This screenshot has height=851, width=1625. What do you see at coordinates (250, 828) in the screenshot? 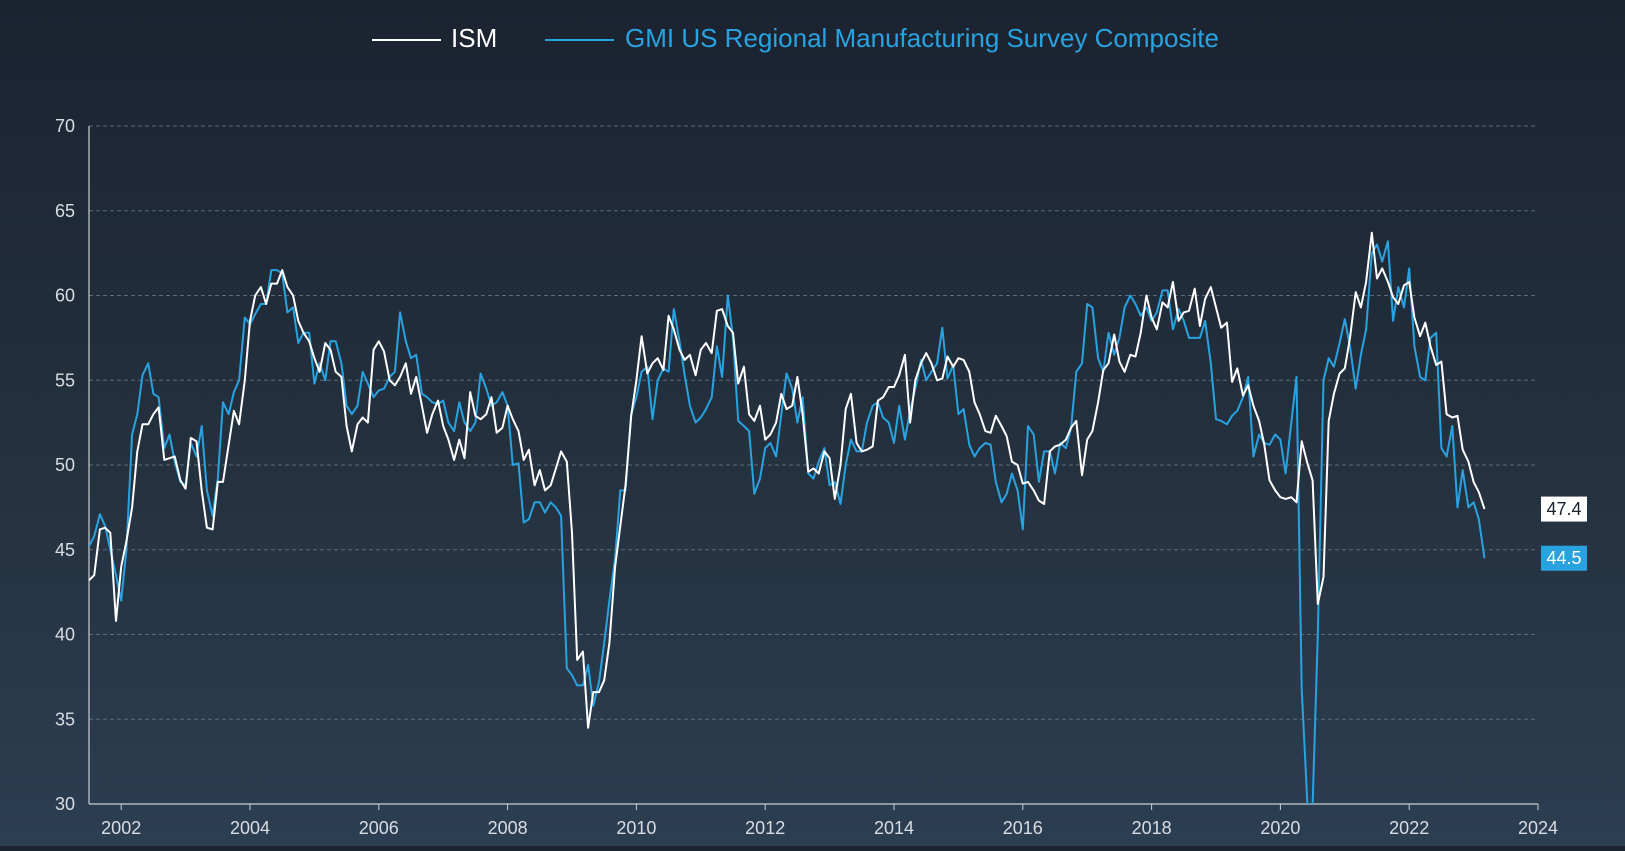
I see `x-tick-label: 2004` at bounding box center [250, 828].